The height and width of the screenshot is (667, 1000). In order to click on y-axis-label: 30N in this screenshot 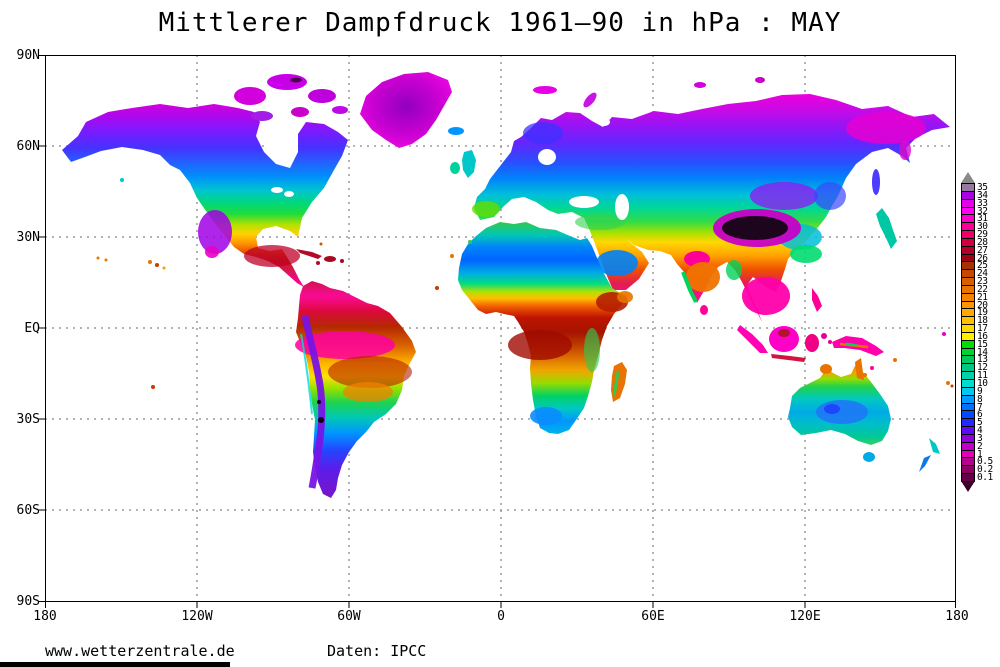, I will do `click(28, 237)`.